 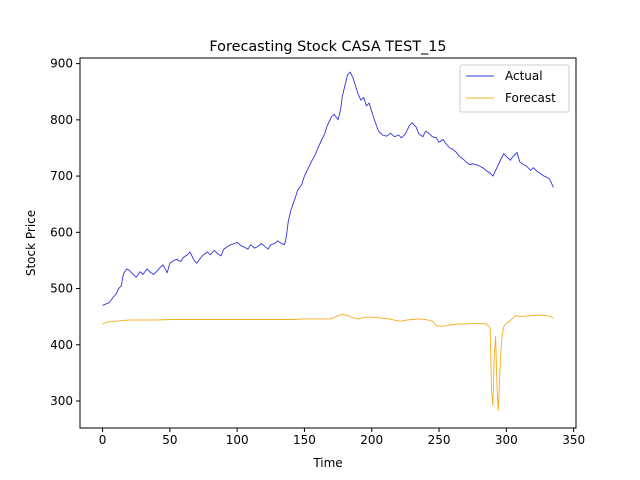 What do you see at coordinates (169, 440) in the screenshot?
I see `x-tick-label: 50` at bounding box center [169, 440].